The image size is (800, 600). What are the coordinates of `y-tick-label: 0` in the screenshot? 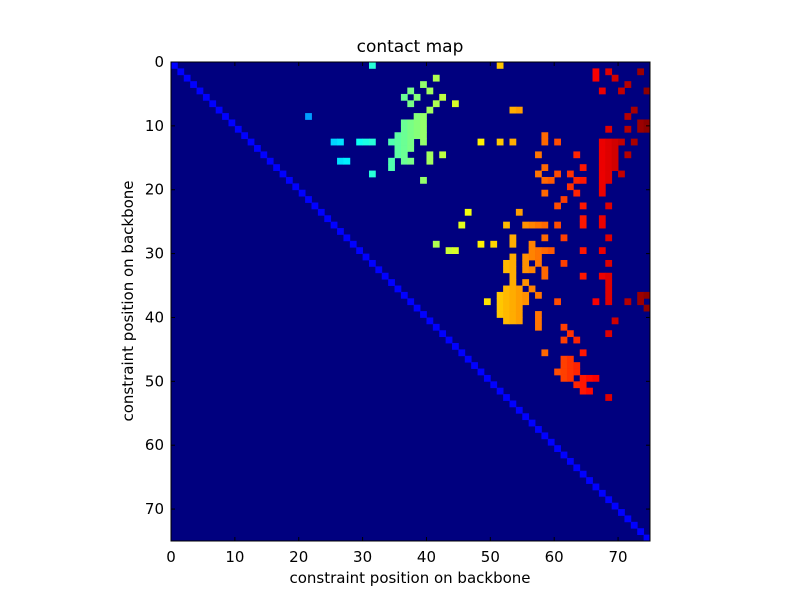 It's located at (159, 62).